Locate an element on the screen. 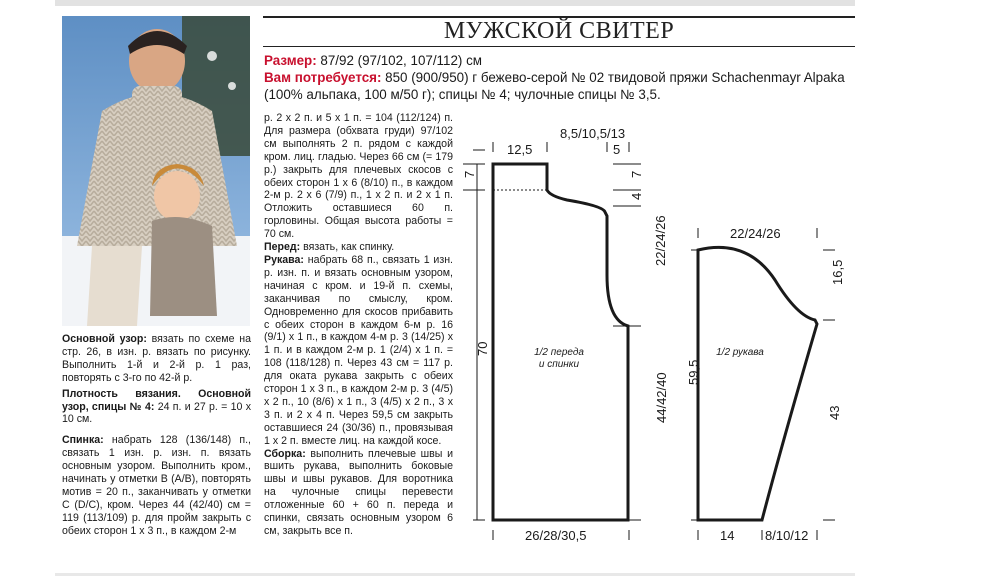  title-rule-bottom is located at coordinates (559, 46).